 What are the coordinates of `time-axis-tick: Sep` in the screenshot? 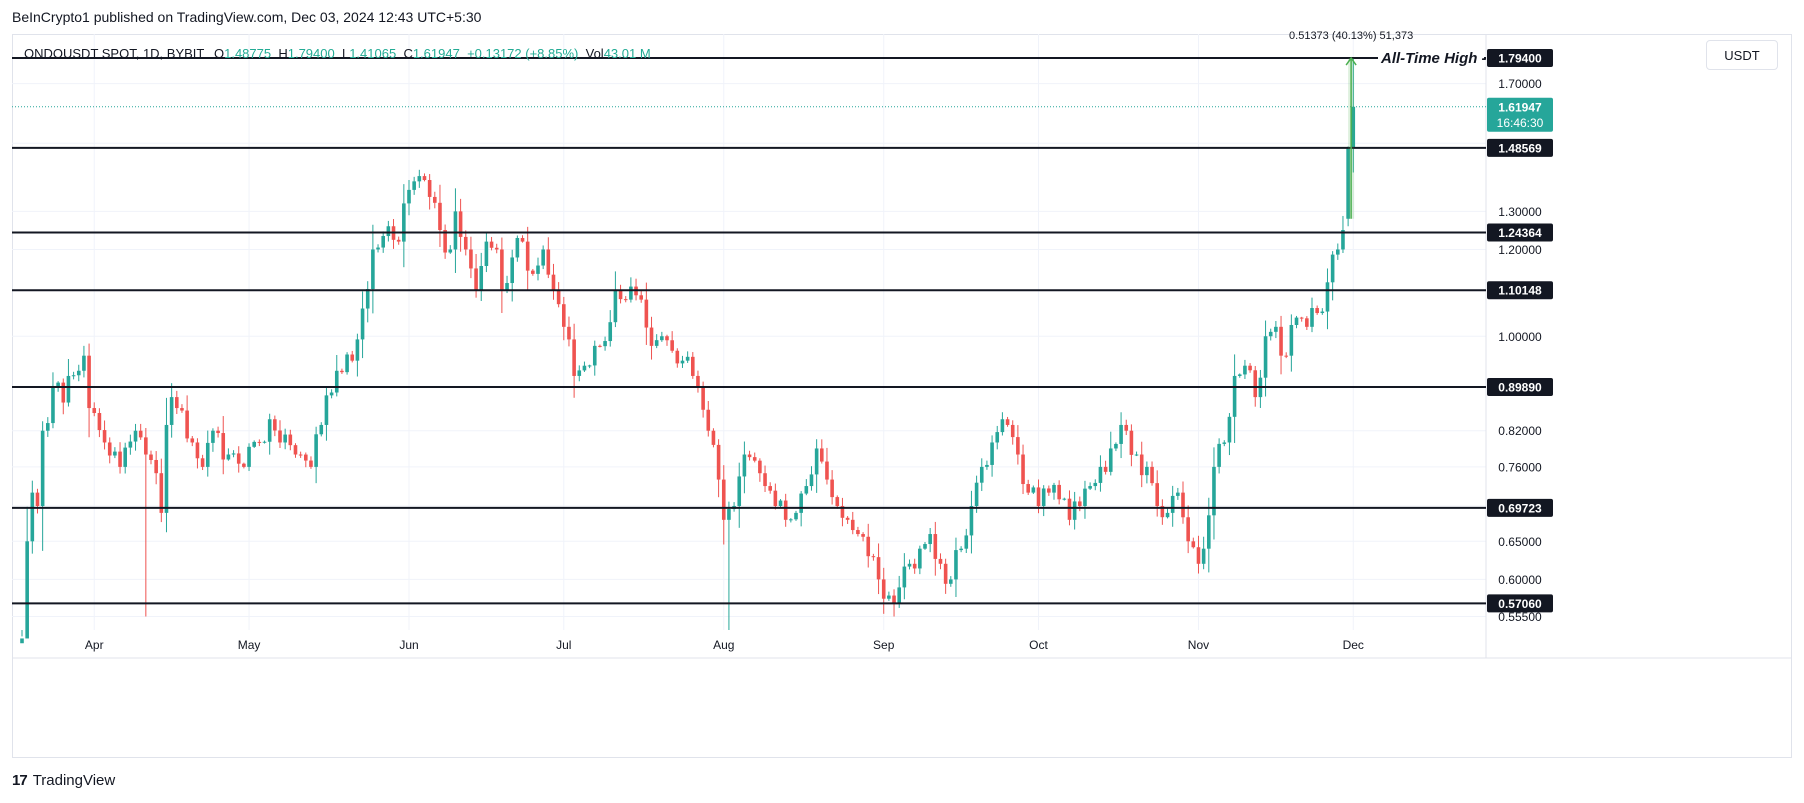 It's located at (884, 645).